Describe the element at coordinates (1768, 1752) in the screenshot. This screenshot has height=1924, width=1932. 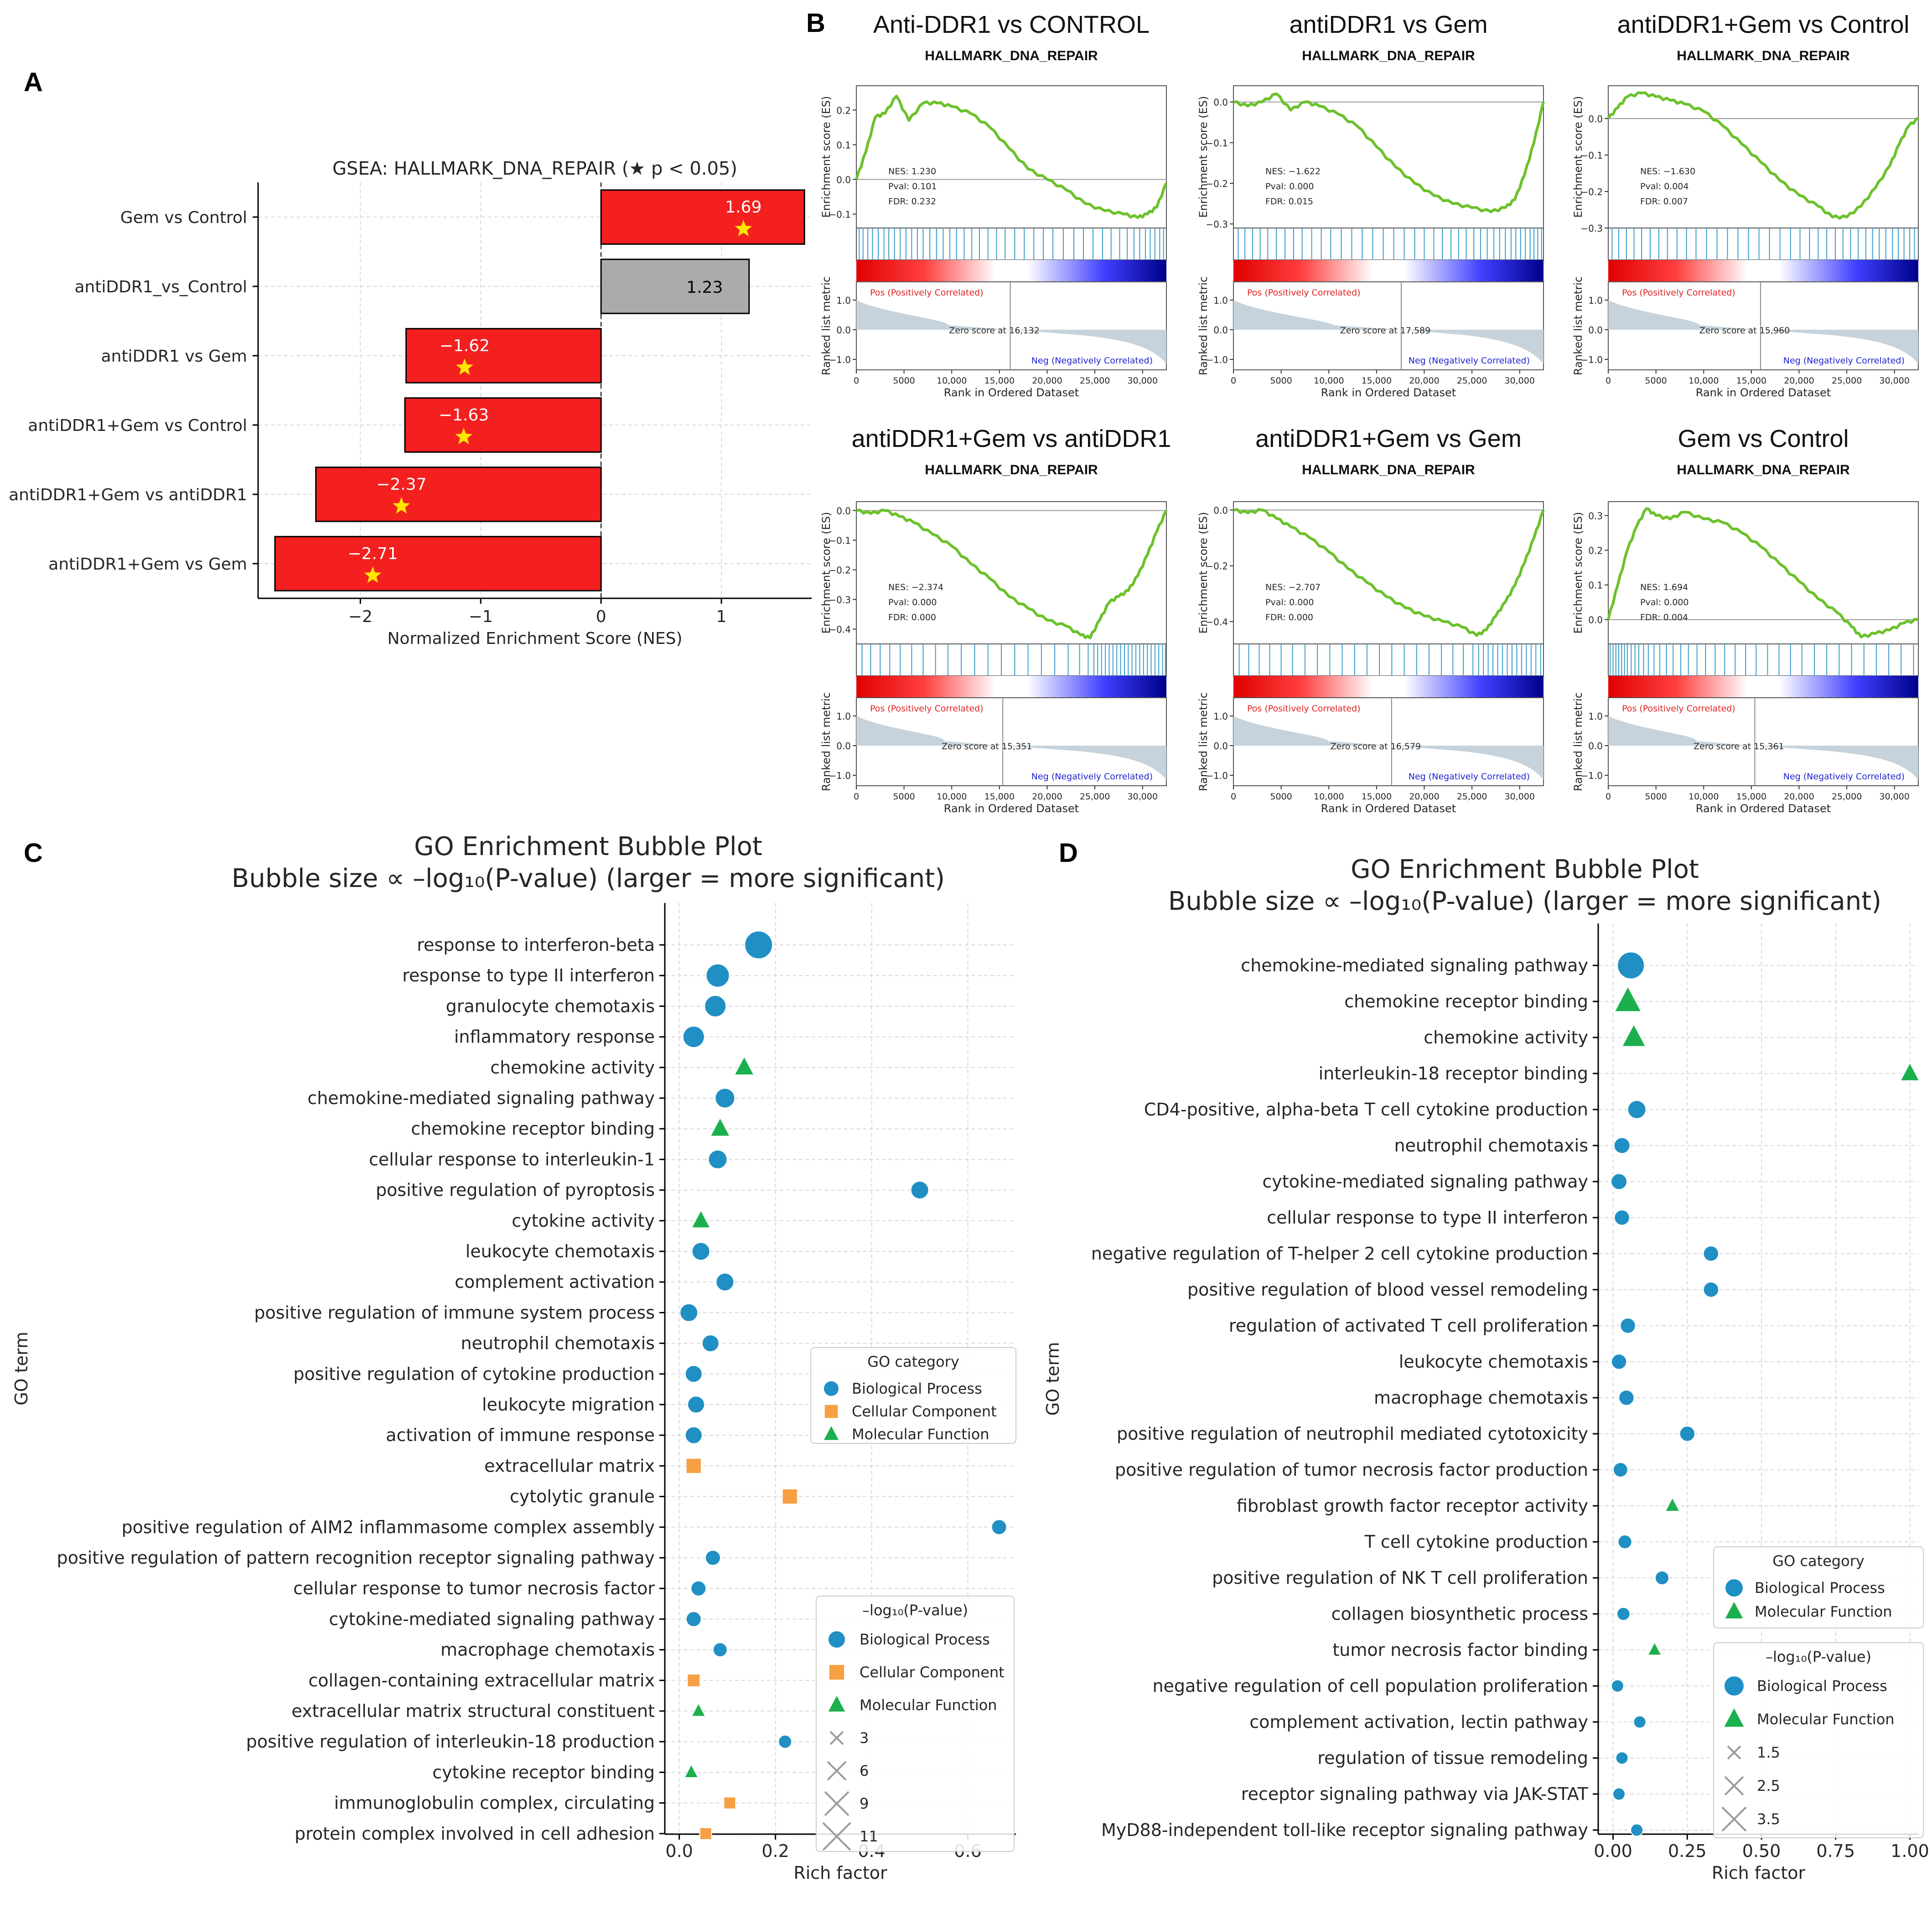
I see `size-legend-value: 1.5` at that location.